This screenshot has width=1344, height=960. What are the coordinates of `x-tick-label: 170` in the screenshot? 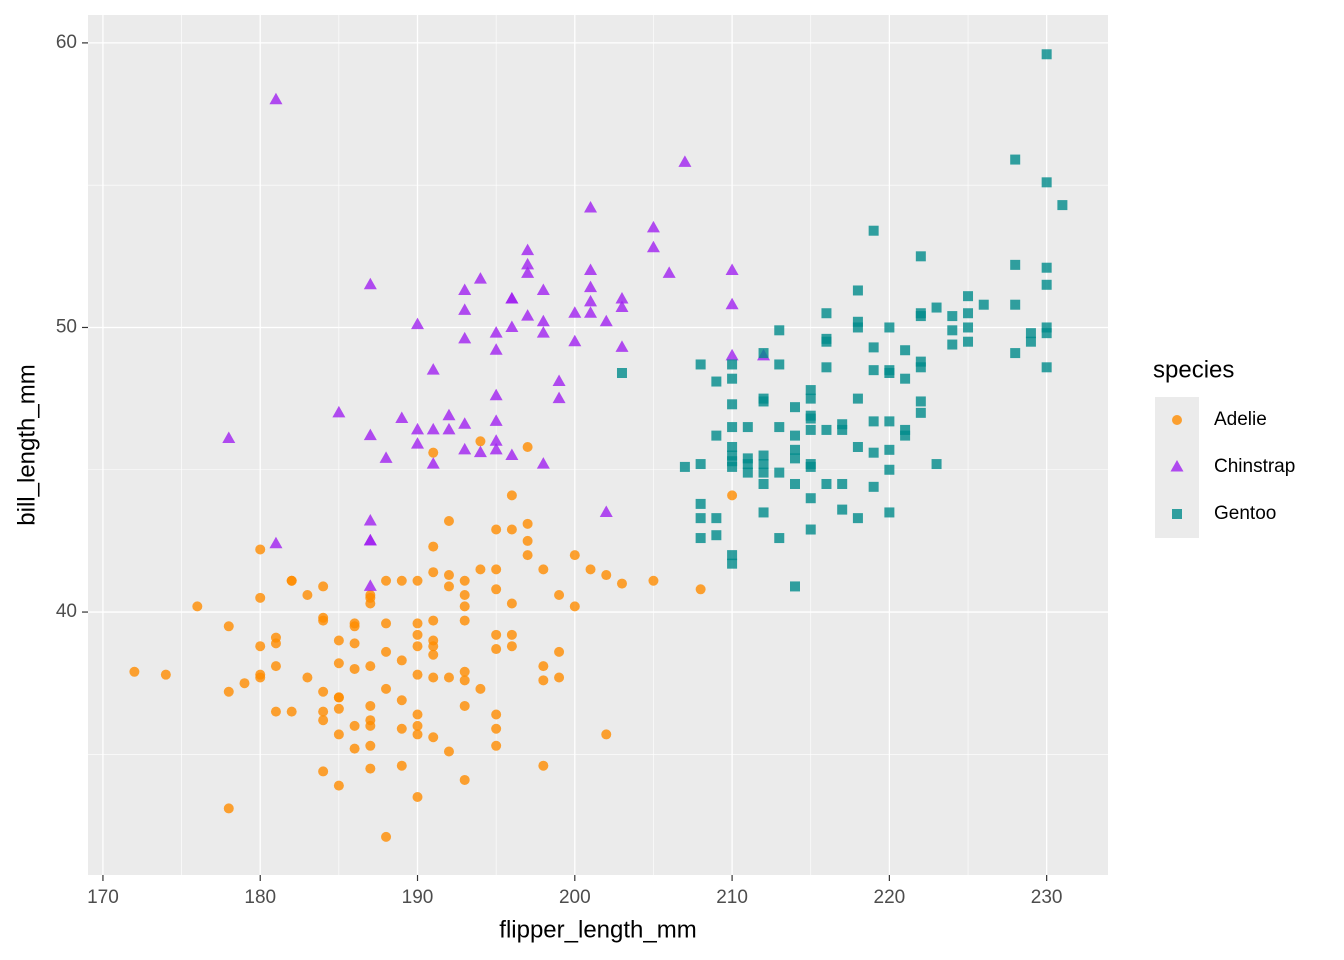 It's located at (103, 897).